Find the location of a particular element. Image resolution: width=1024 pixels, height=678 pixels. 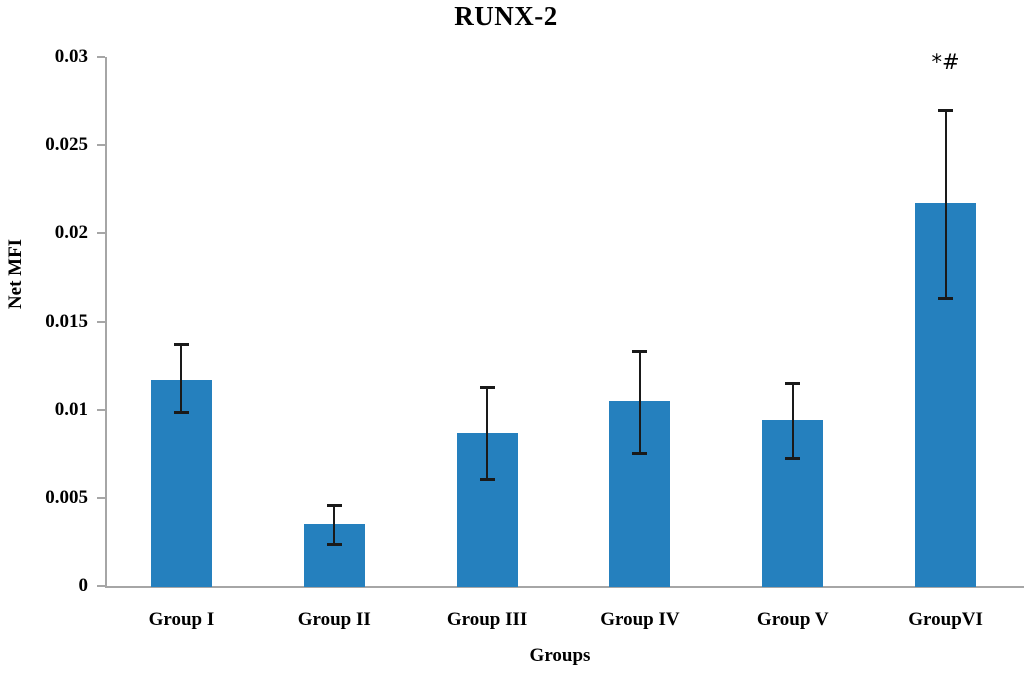

y-tick-label: 0.005 is located at coordinates (66, 497).